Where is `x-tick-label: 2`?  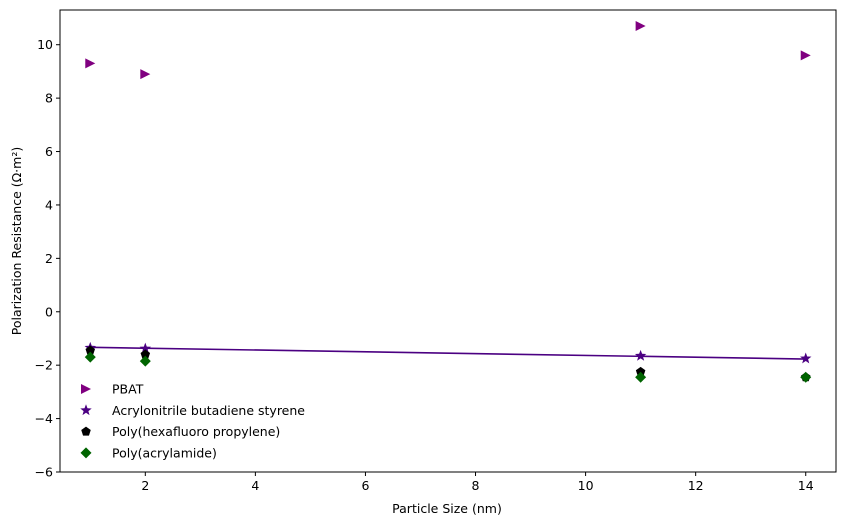 x-tick-label: 2 is located at coordinates (145, 485).